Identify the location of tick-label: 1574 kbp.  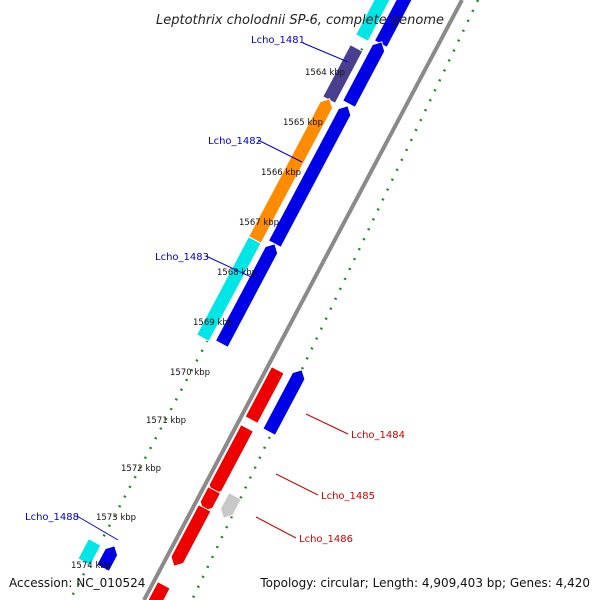
(91, 566).